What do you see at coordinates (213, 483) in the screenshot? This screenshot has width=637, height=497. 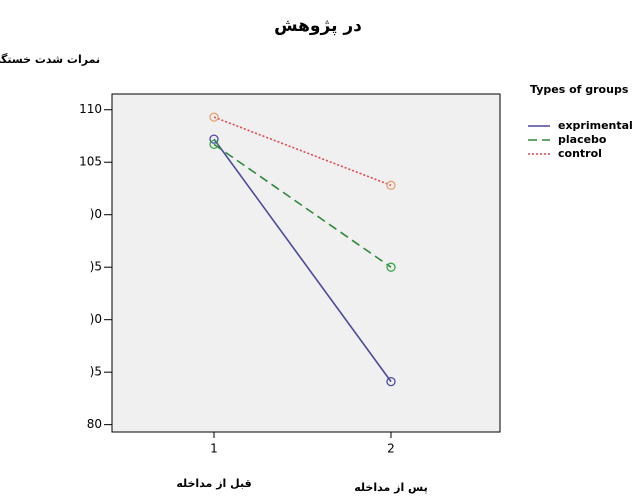 I see `x-category-note: قبل از مداخله` at bounding box center [213, 483].